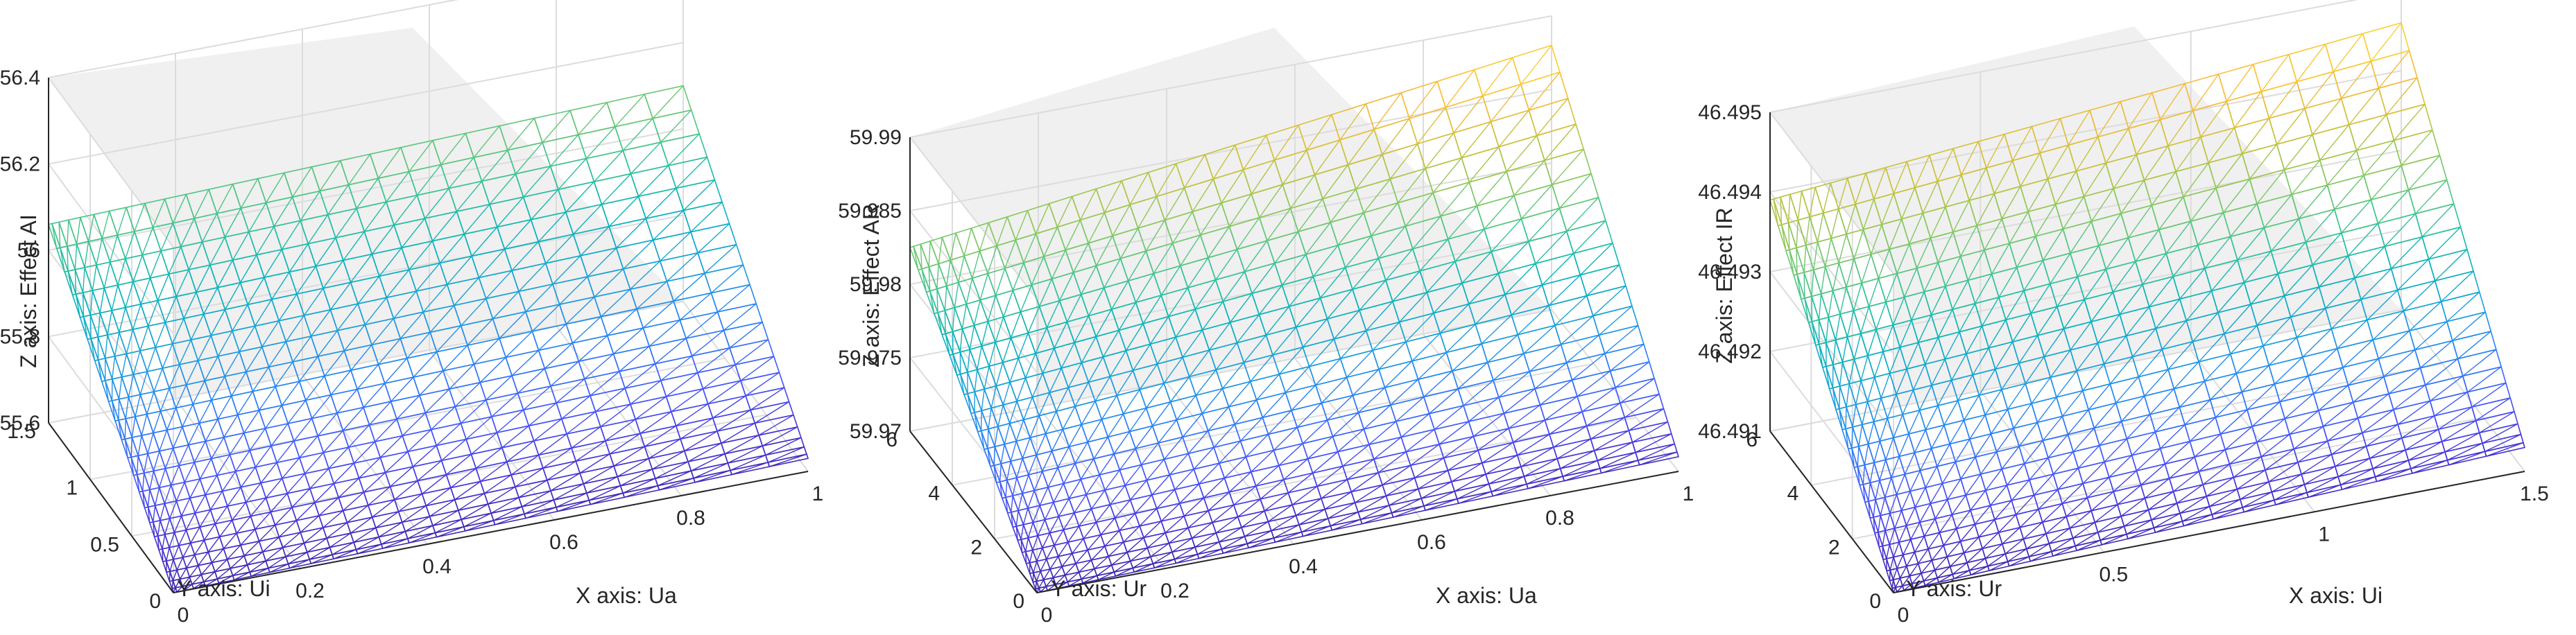 Image resolution: width=2576 pixels, height=635 pixels. What do you see at coordinates (310, 591) in the screenshot?
I see `x-tick-label: 0.2` at bounding box center [310, 591].